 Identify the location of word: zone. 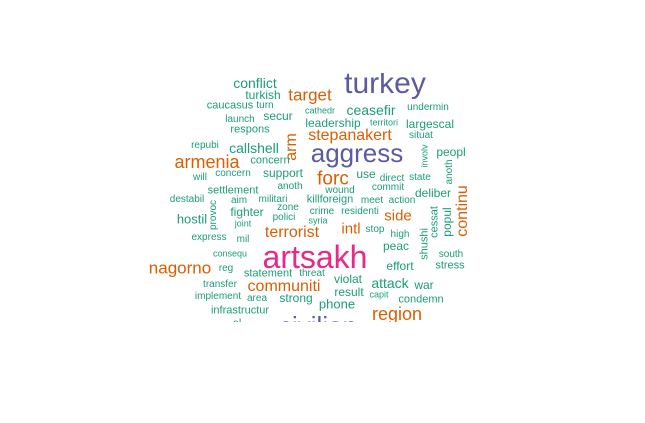
(288, 207).